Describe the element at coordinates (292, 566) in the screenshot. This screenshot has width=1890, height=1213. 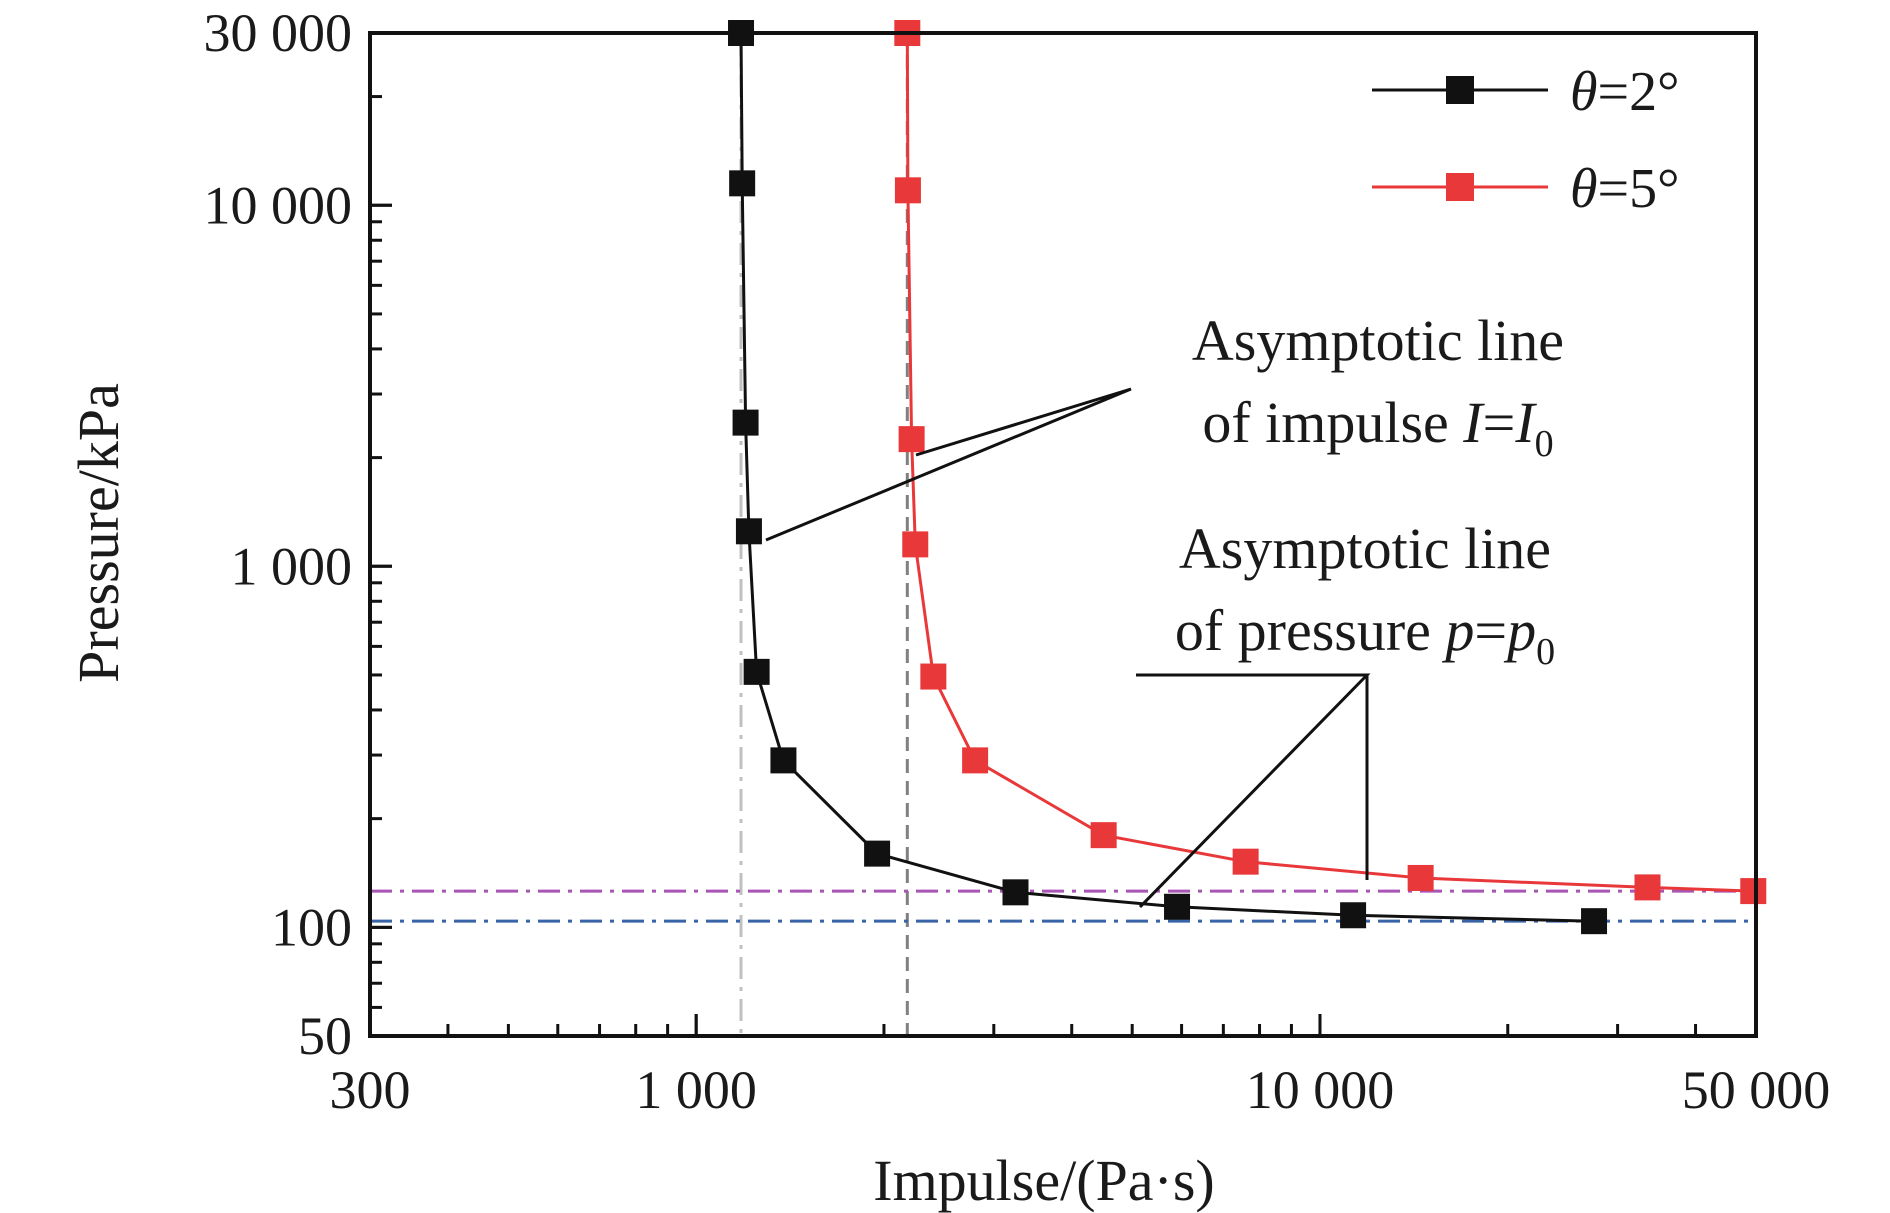
I see `y-tick-label-2: 1 000` at that location.